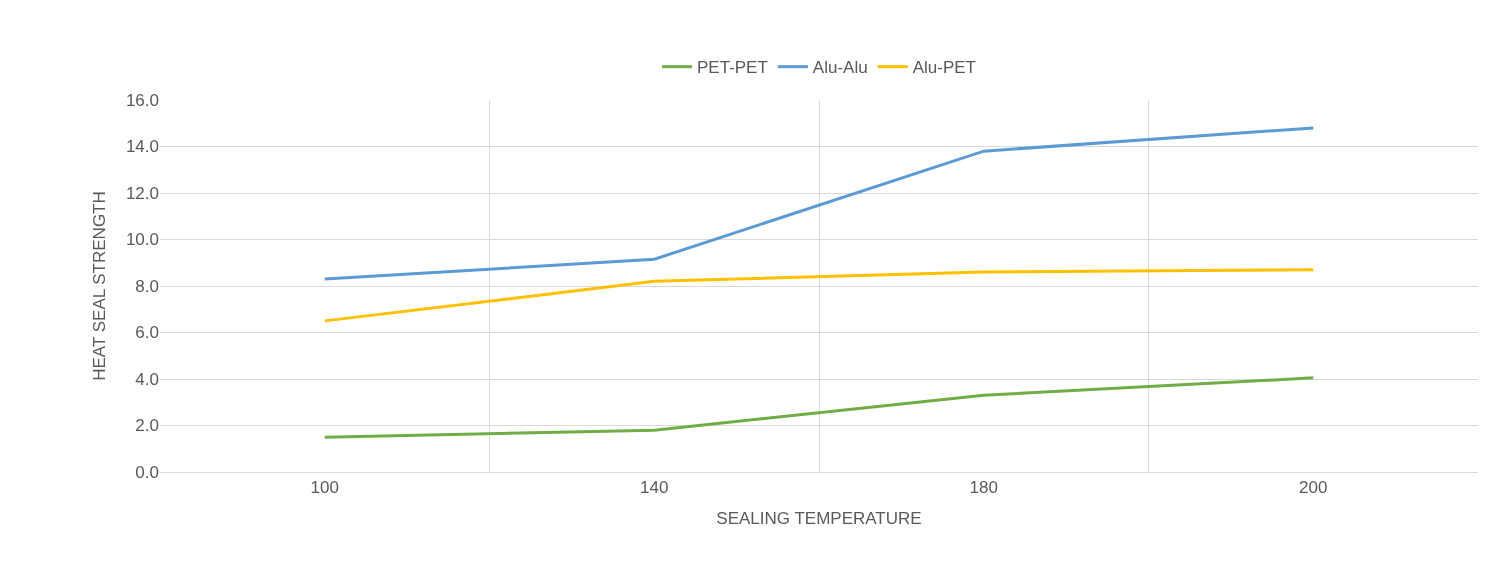 Image resolution: width=1500 pixels, height=587 pixels. Describe the element at coordinates (654, 488) in the screenshot. I see `x-tick-label: 140` at that location.